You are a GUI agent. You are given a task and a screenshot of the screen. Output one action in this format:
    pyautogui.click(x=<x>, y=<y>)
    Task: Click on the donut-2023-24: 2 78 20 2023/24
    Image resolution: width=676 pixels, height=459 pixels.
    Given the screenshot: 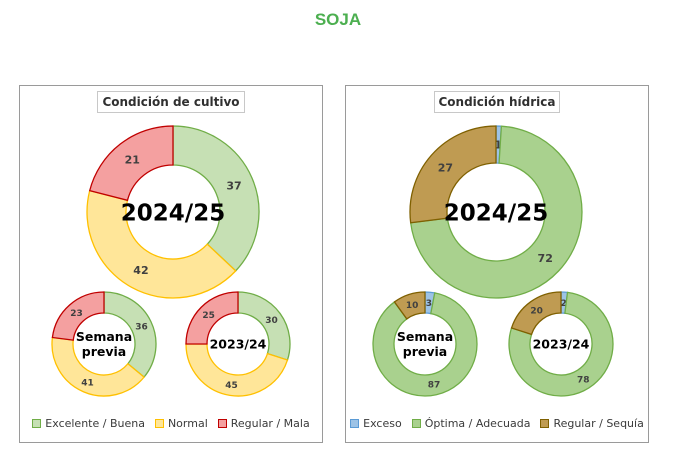 What is the action you would take?
    pyautogui.click(x=561, y=344)
    